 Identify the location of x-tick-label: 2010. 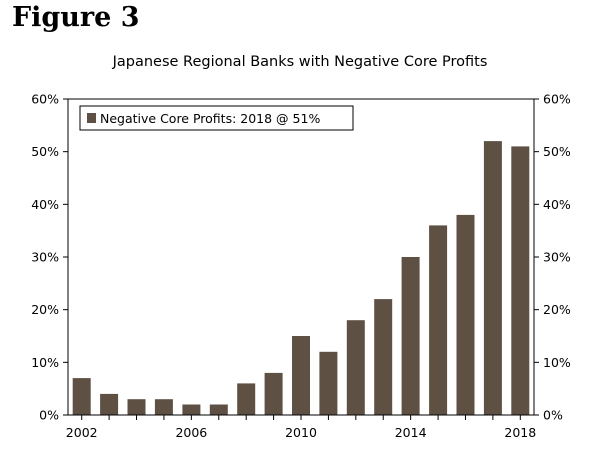
(301, 432).